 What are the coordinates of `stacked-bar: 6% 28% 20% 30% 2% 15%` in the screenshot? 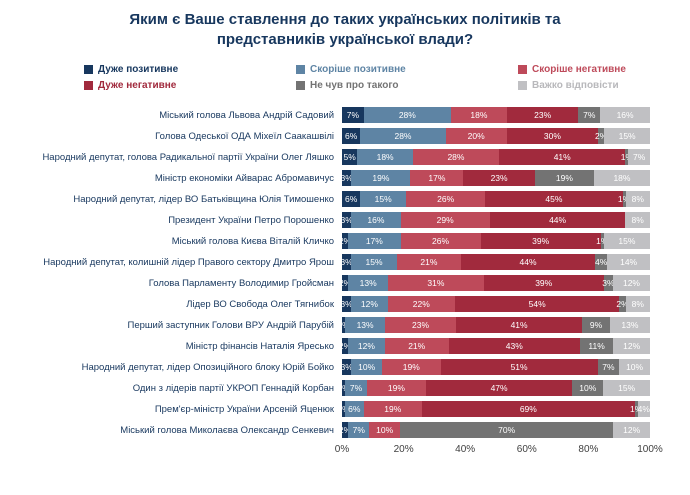 It's located at (496, 136).